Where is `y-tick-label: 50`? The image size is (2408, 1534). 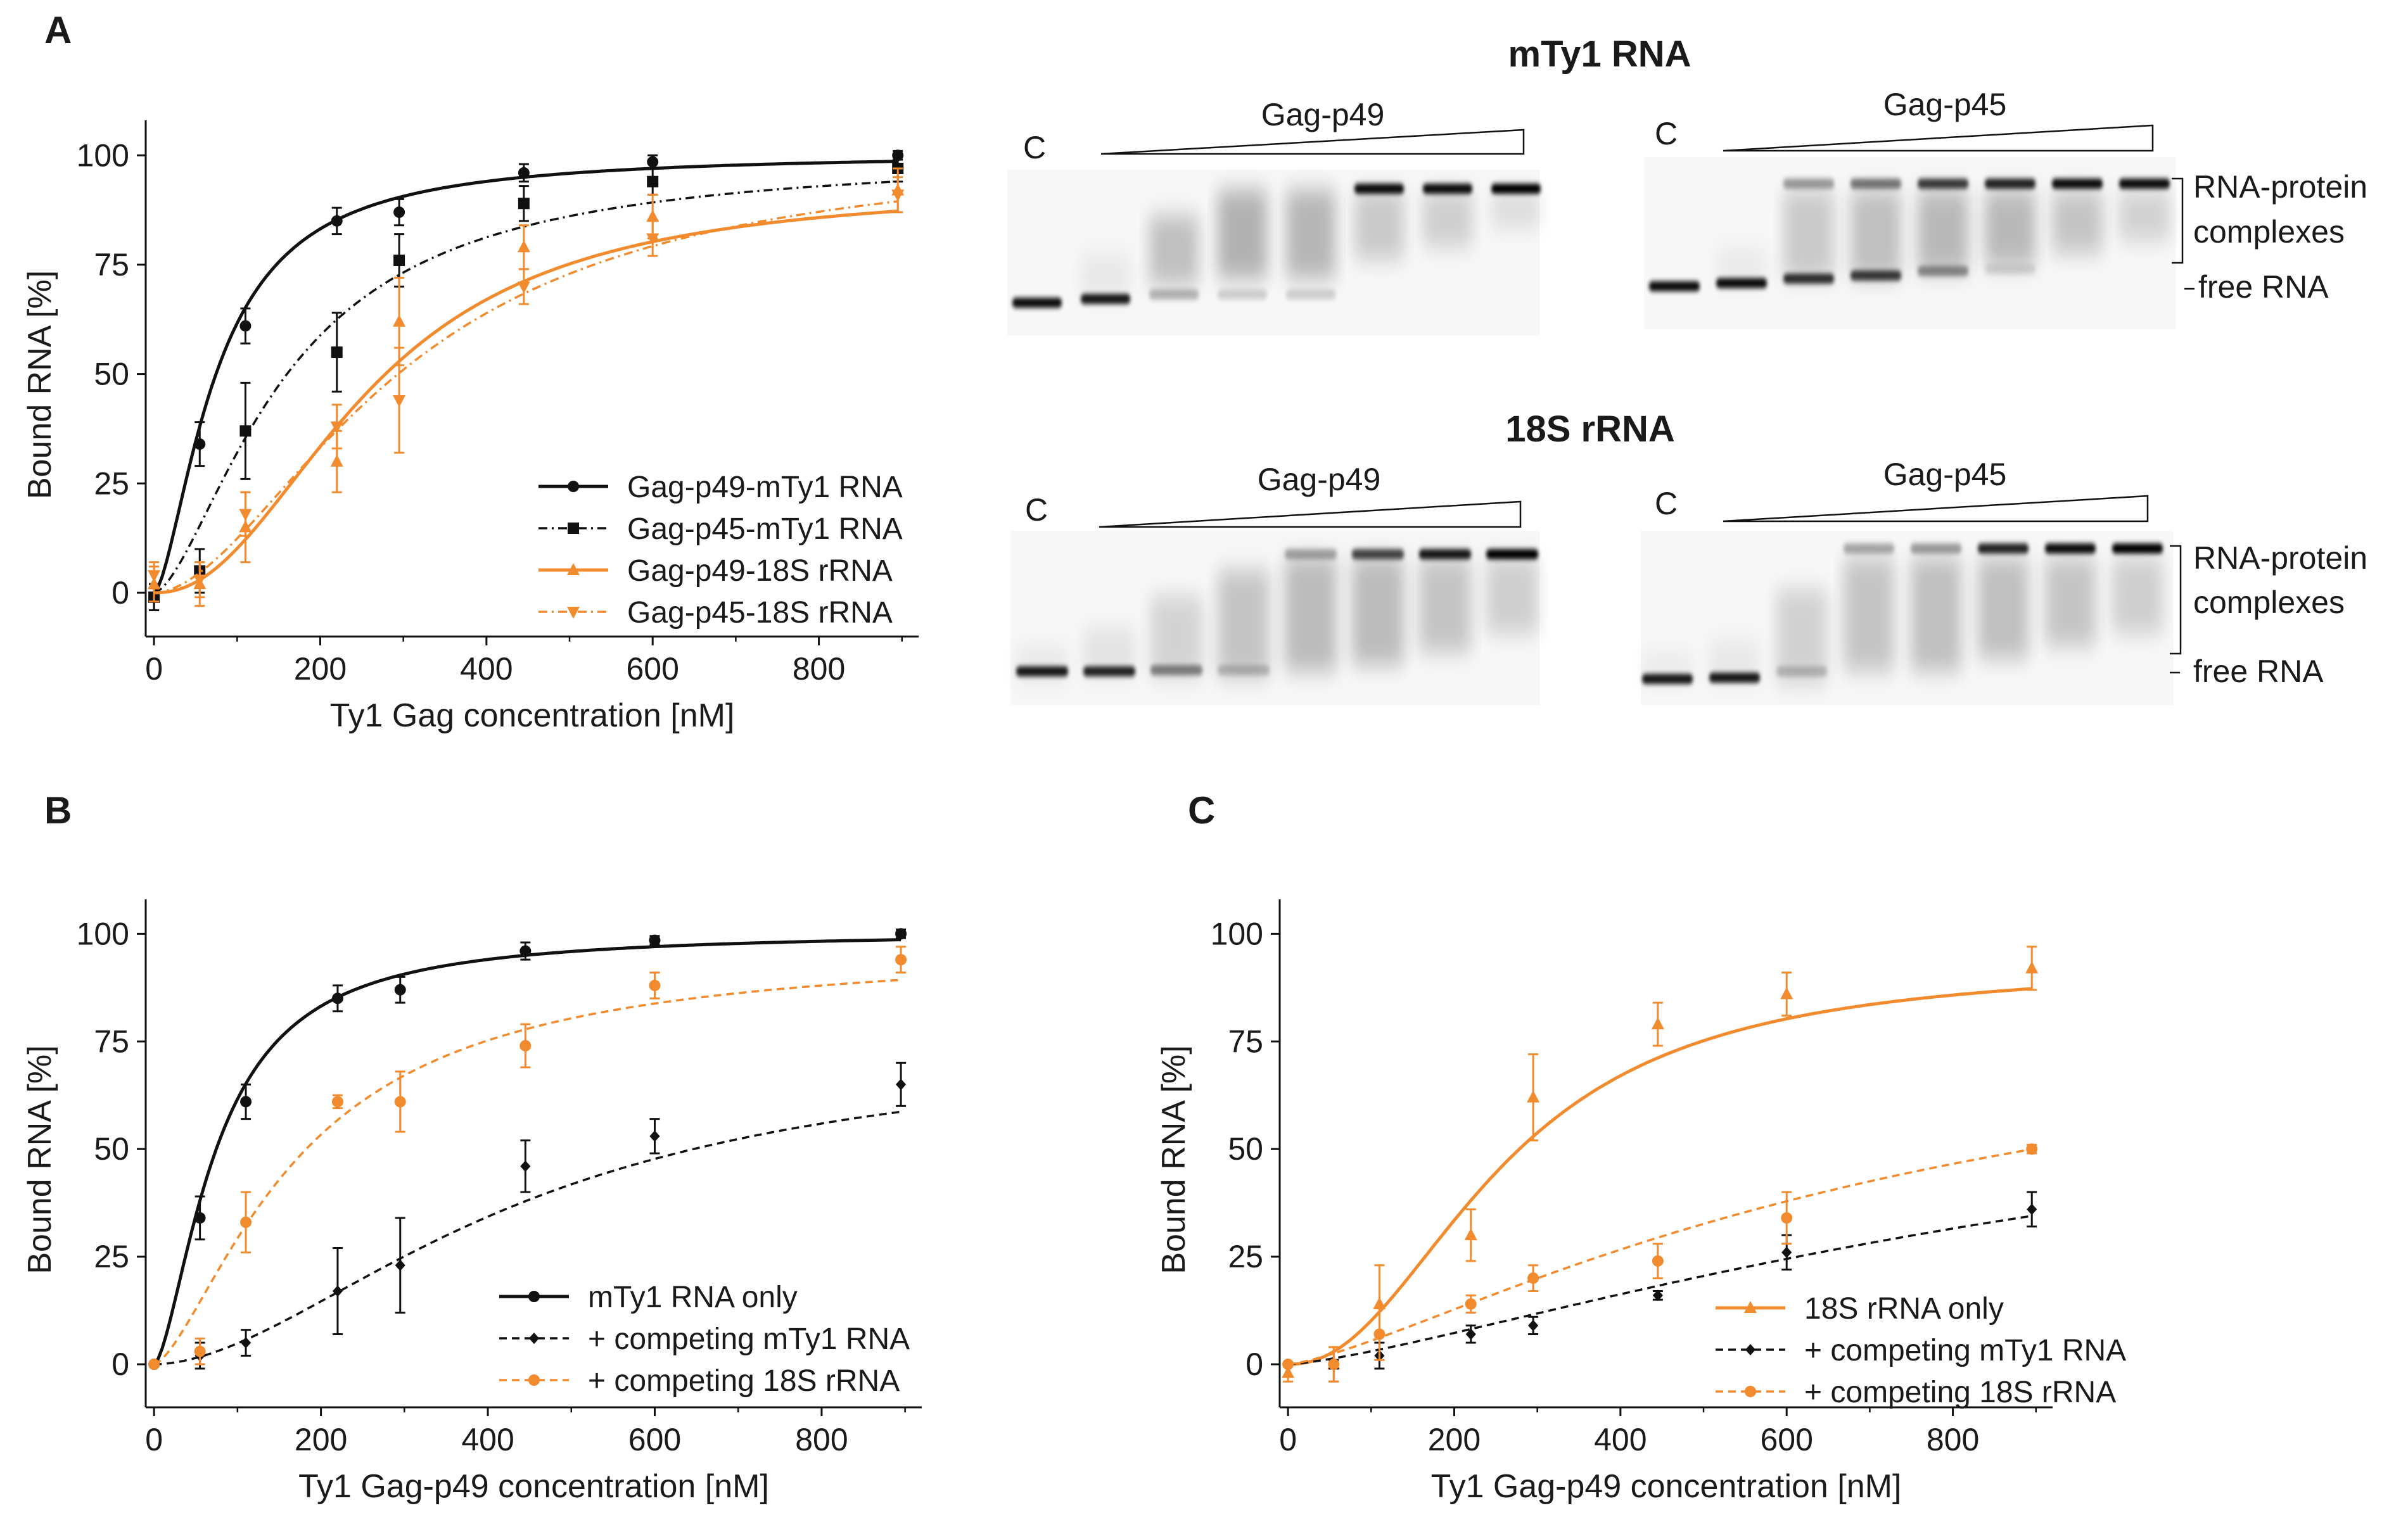 y-tick-label: 50 is located at coordinates (111, 374).